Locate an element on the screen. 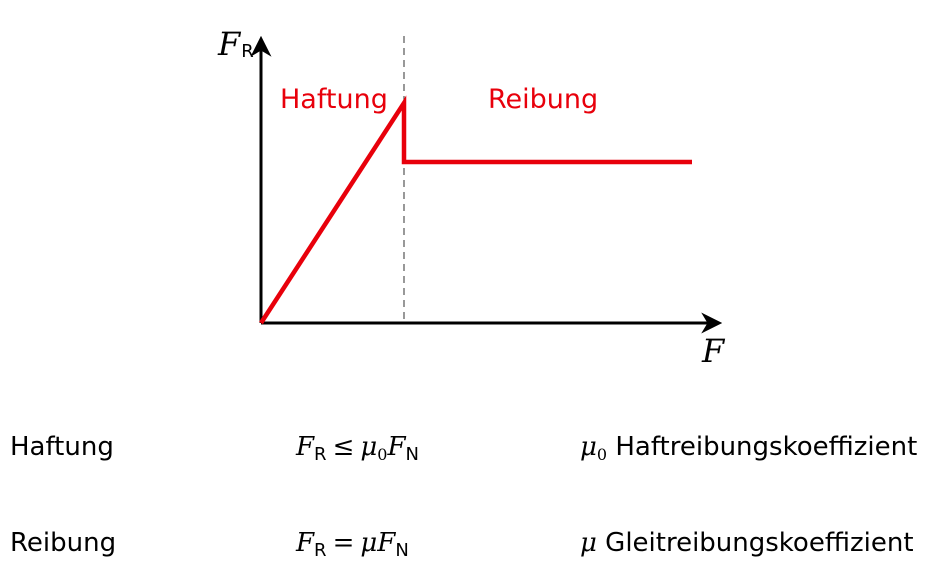  coef-reibung: μ Gleitreibungskoeffizient is located at coordinates (747, 543).